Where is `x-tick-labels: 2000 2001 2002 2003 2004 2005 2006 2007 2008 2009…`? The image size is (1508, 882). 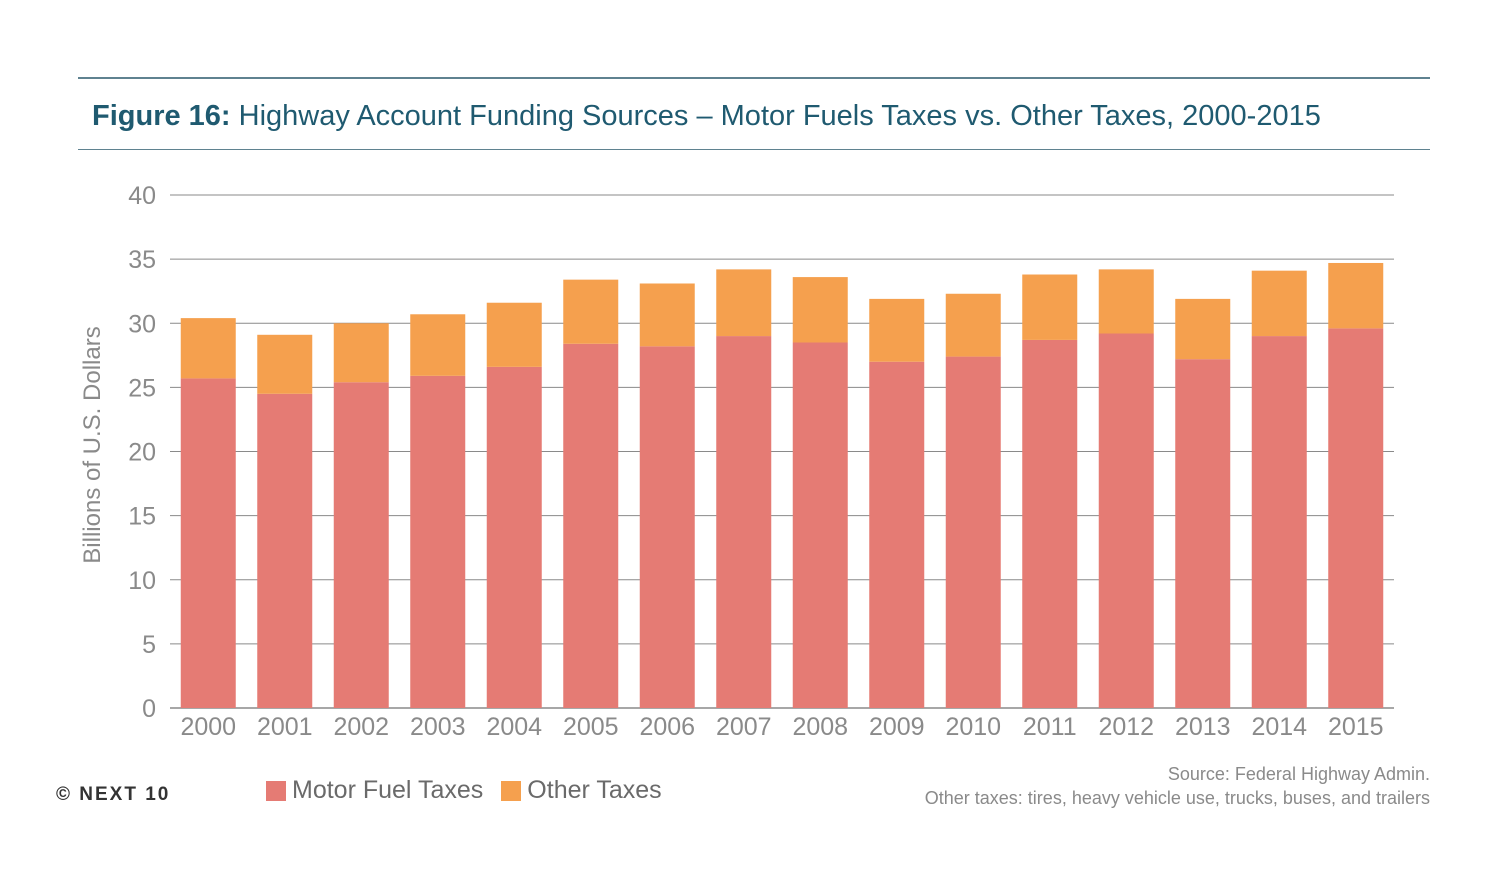 x-tick-labels: 2000 2001 2002 2003 2004 2005 2006 2007 2008 2009… is located at coordinates (781, 727).